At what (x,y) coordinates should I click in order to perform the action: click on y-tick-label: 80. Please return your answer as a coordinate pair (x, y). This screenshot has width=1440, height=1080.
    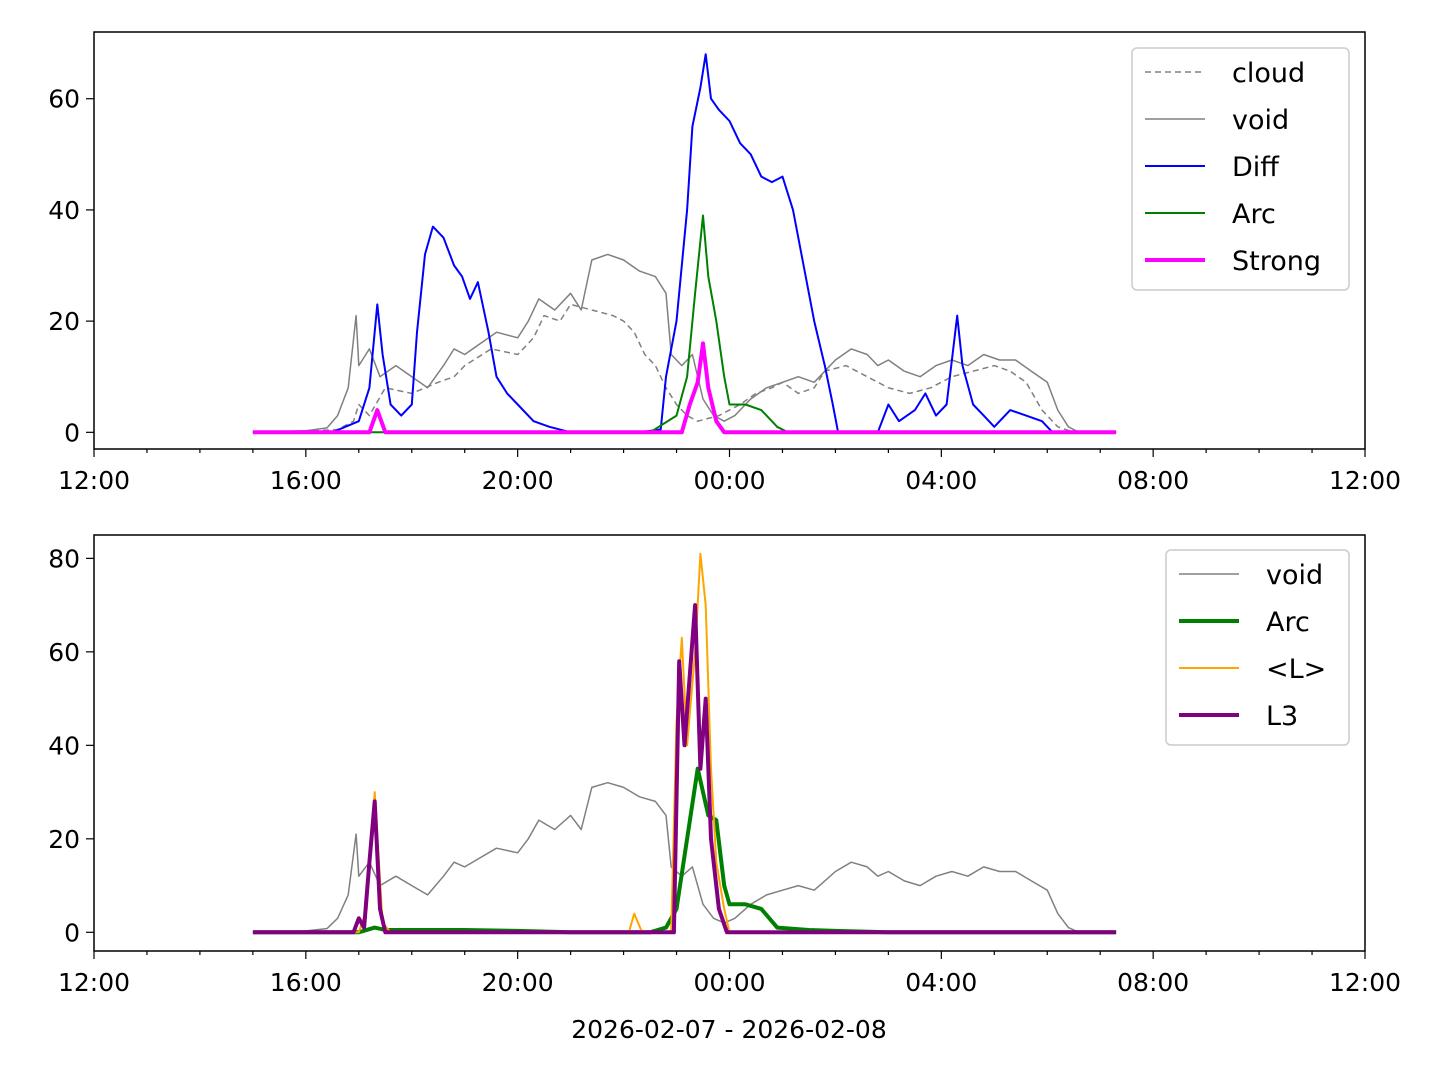
    Looking at the image, I should click on (64, 558).